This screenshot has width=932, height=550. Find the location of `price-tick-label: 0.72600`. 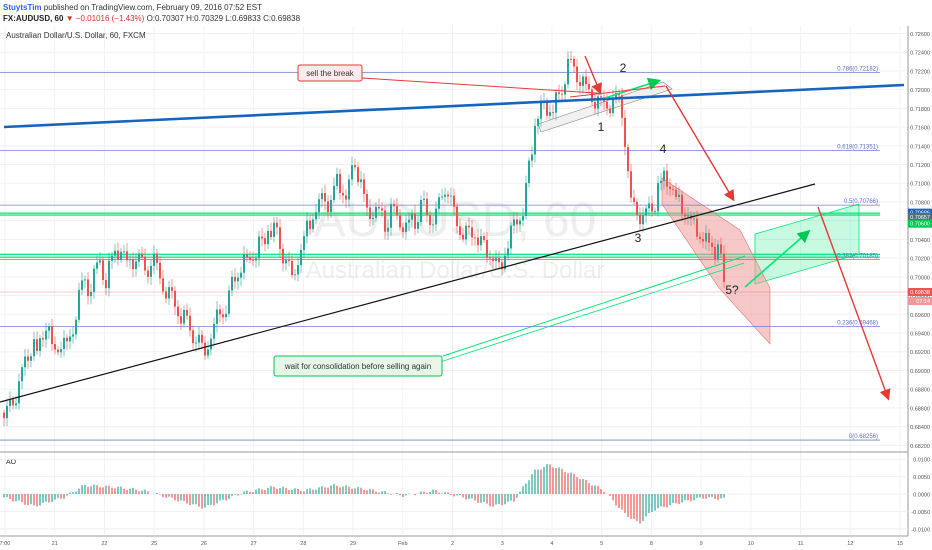

price-tick-label: 0.72600 is located at coordinates (920, 35).